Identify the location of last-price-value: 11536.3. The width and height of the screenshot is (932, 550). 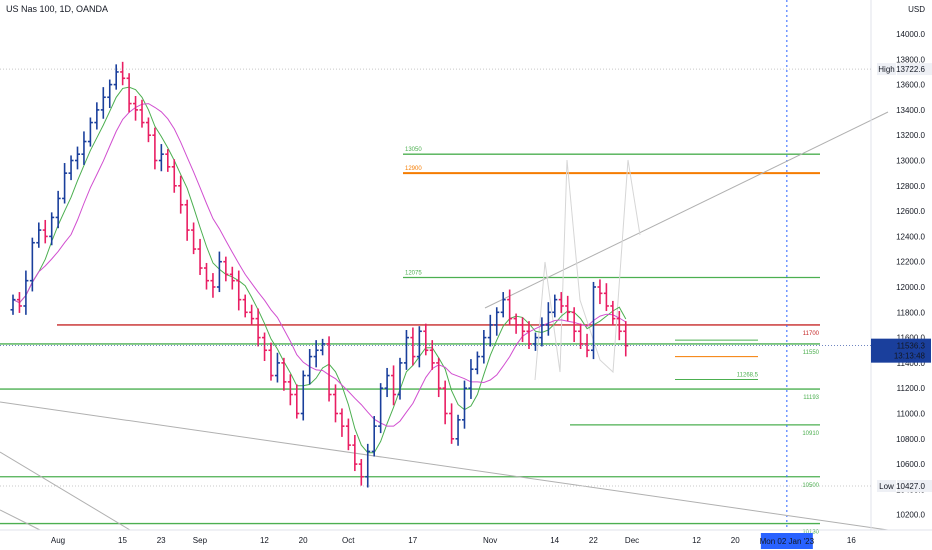
(911, 346).